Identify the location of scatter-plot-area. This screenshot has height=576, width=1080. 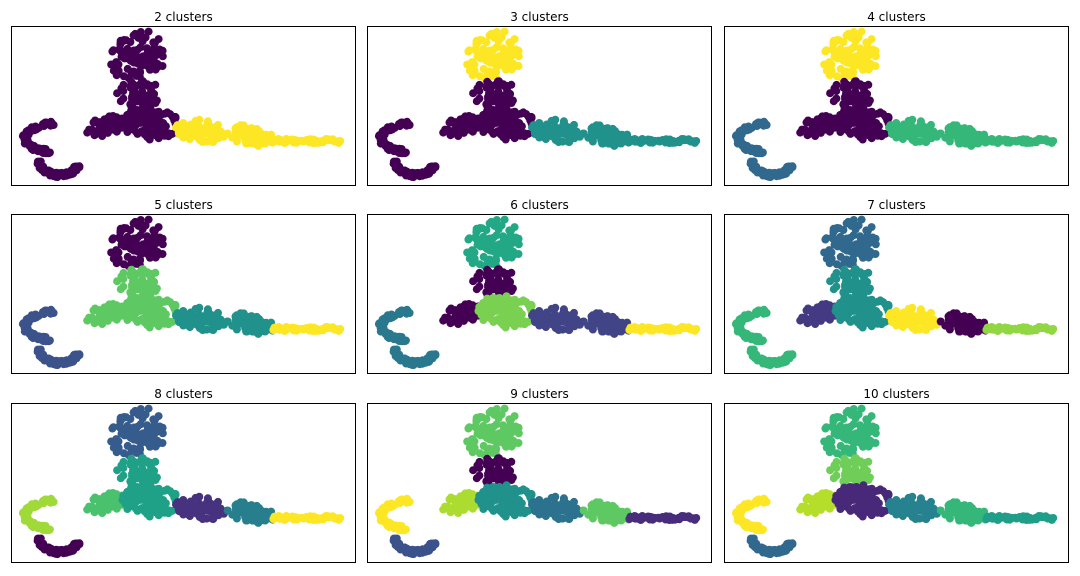
(896, 294).